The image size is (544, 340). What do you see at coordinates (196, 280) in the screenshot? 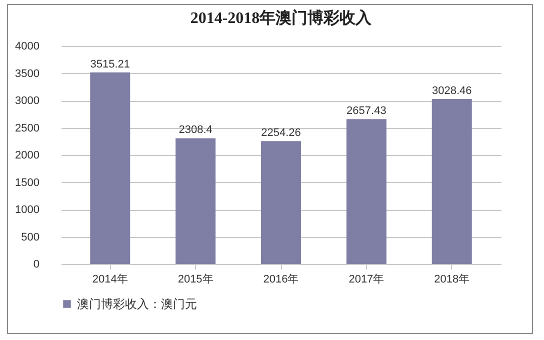
I see `x-tick-label: 2015年` at bounding box center [196, 280].